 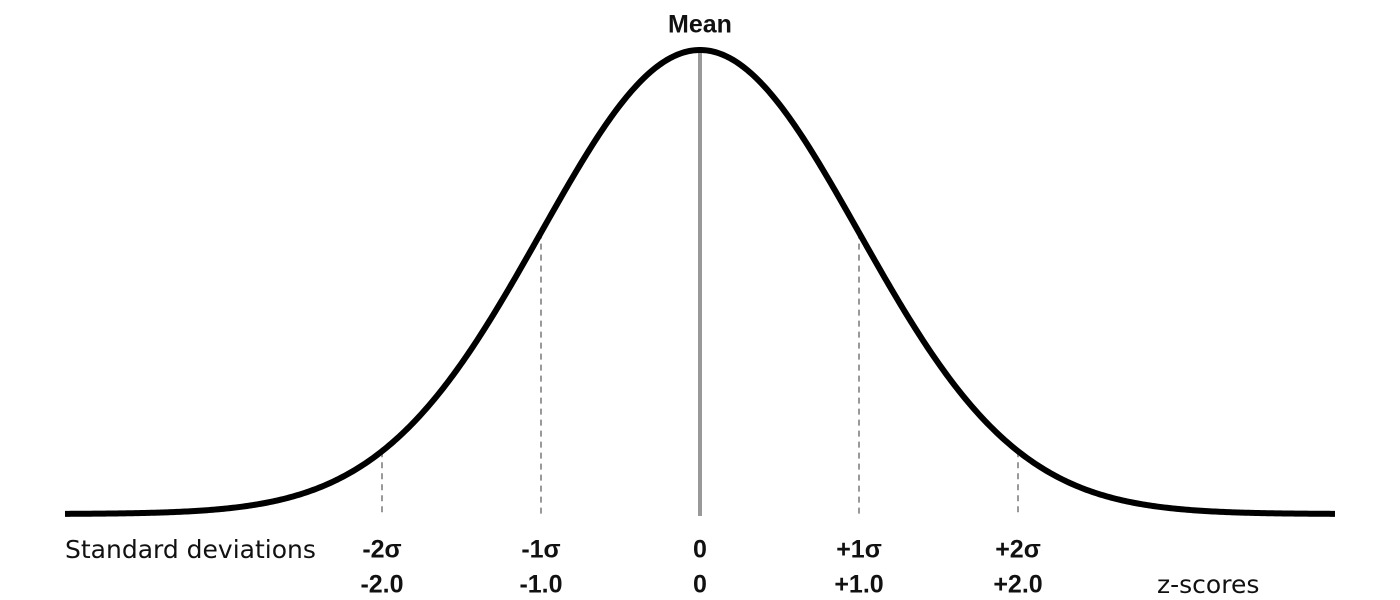 What do you see at coordinates (858, 585) in the screenshot?
I see `tick-label: +1.0` at bounding box center [858, 585].